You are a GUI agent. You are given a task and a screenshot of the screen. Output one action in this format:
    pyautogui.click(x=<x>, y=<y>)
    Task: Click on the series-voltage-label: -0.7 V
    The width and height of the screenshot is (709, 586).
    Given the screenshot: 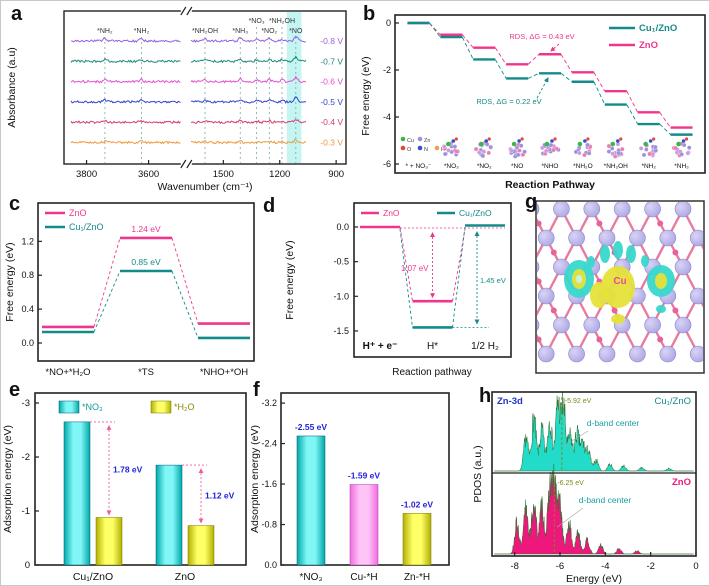 What is the action you would take?
    pyautogui.click(x=331, y=61)
    